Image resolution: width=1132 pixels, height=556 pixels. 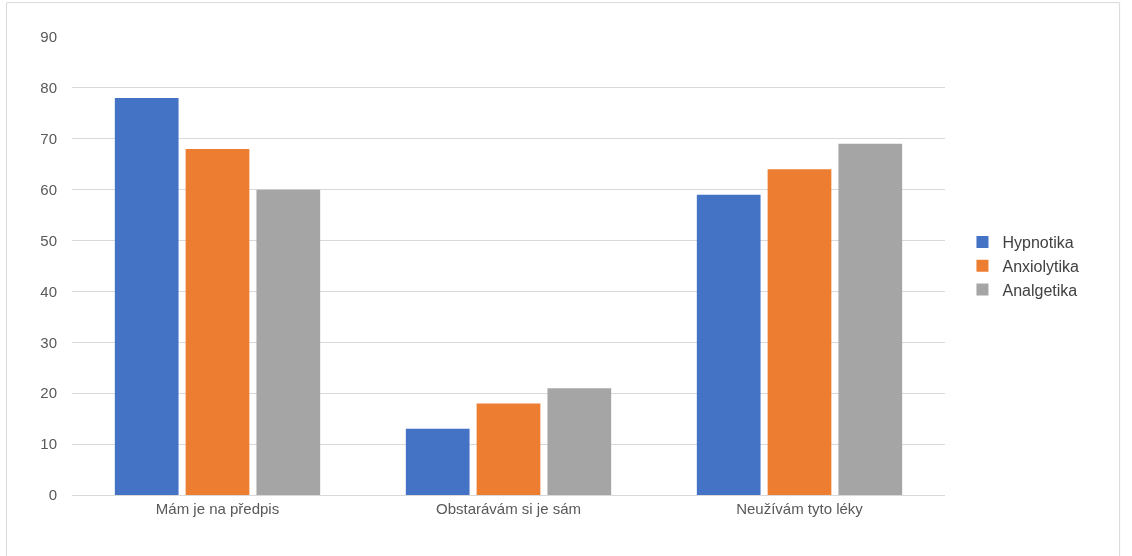 I want to click on y-tick-label: 20, so click(x=48, y=393).